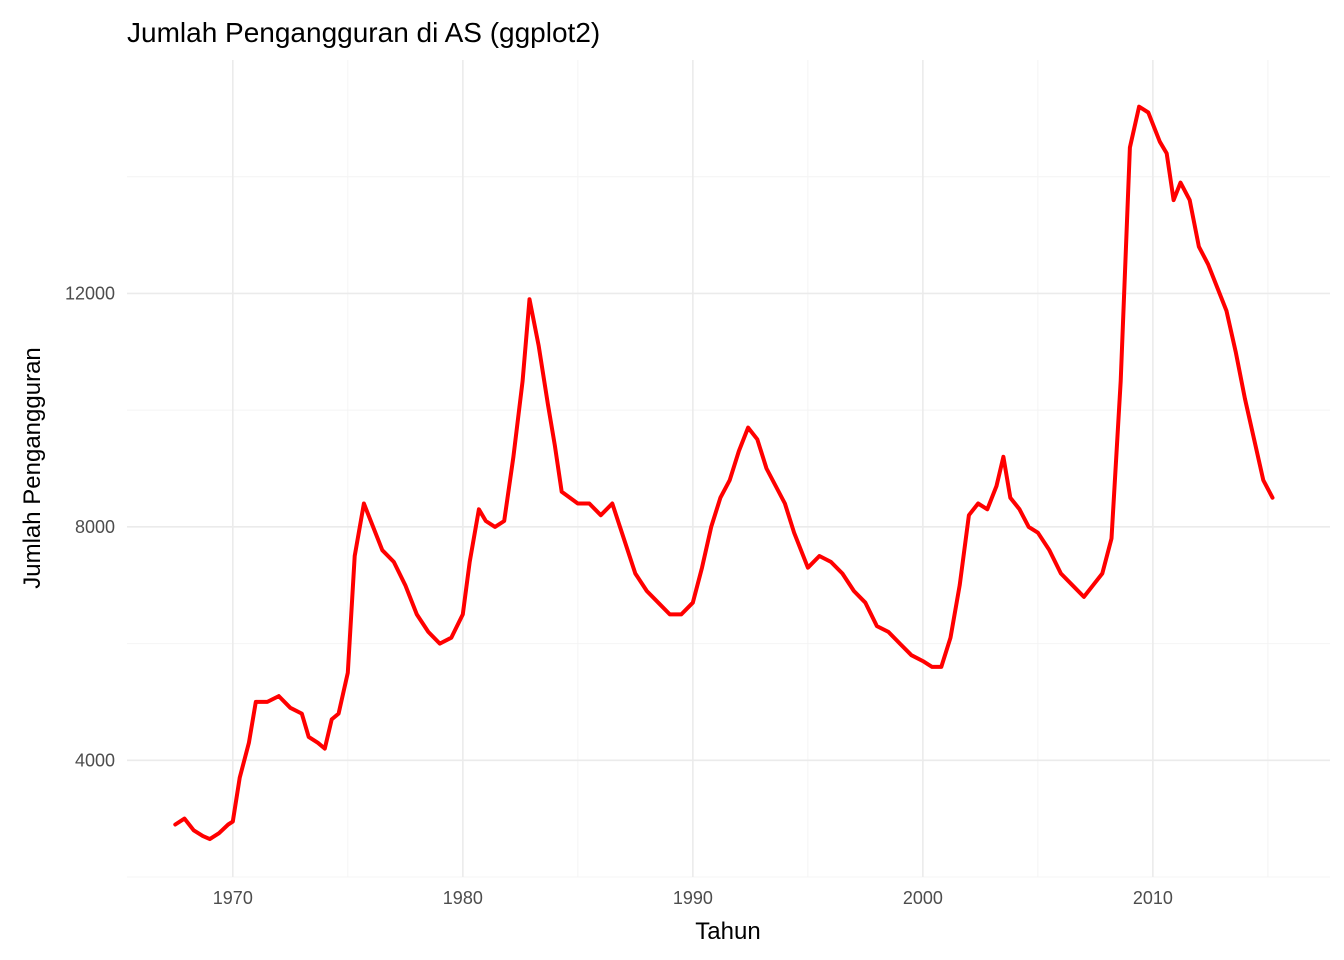  I want to click on x-tick-label: 1970, so click(233, 898).